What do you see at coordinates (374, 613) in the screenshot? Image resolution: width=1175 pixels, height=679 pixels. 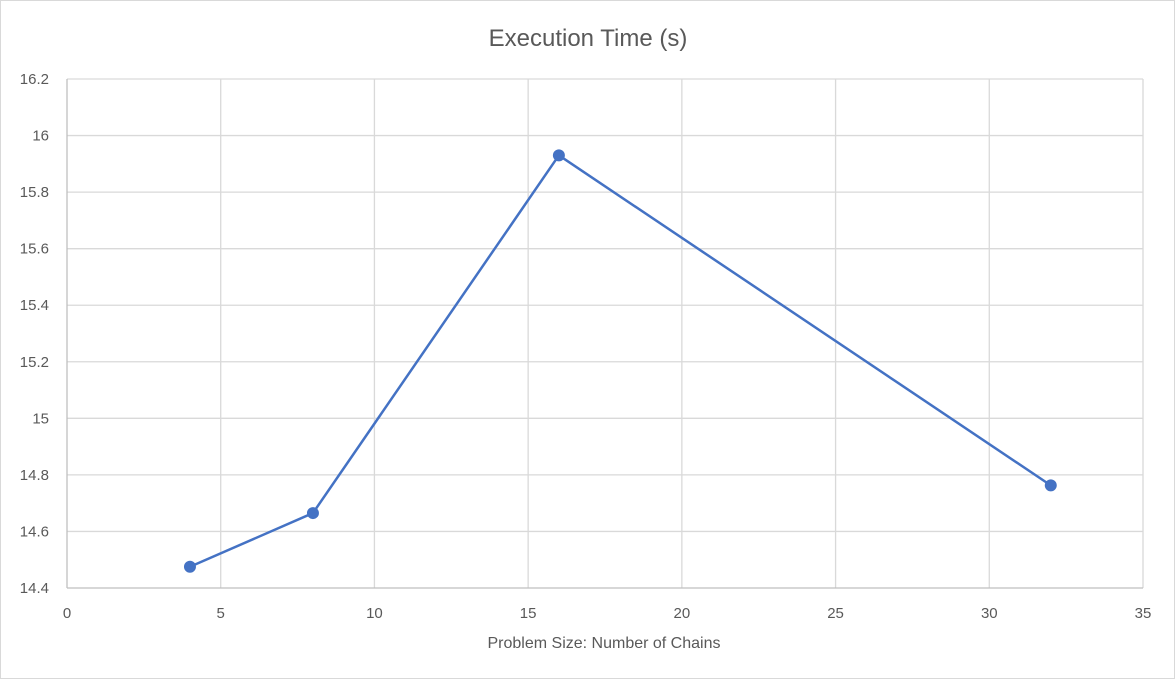 I see `x-tick-label: 10` at bounding box center [374, 613].